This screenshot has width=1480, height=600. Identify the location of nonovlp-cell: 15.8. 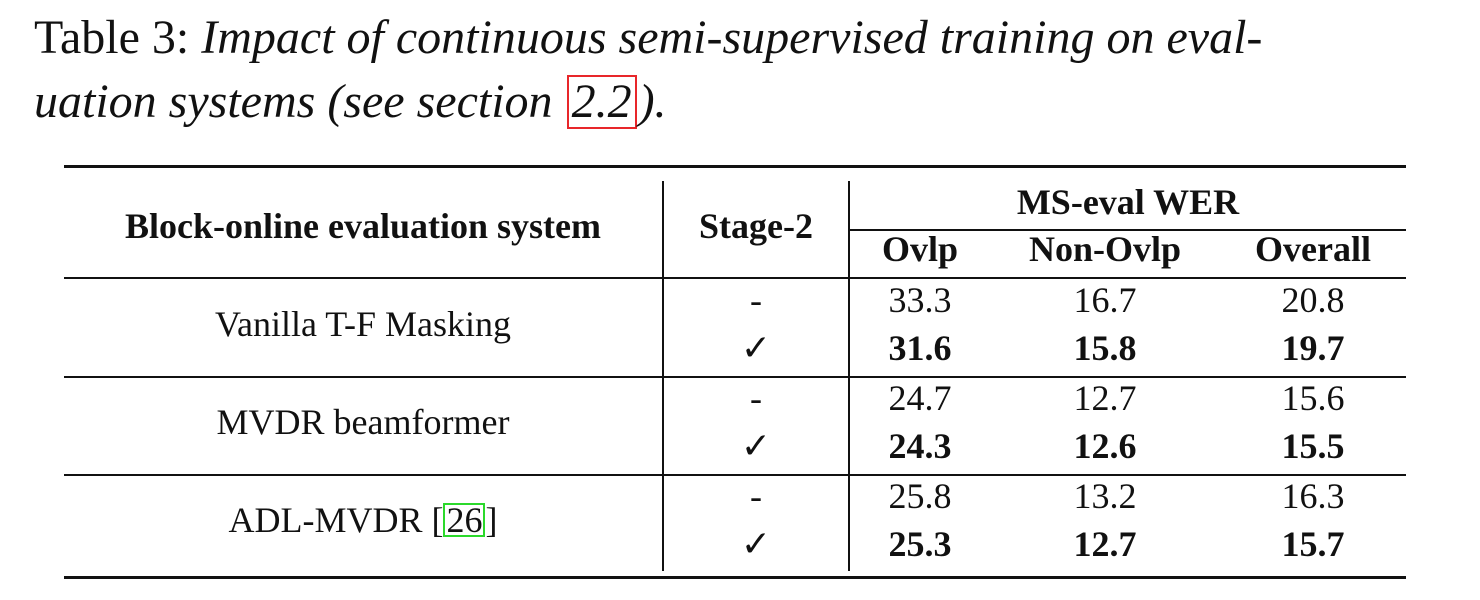
(1105, 348).